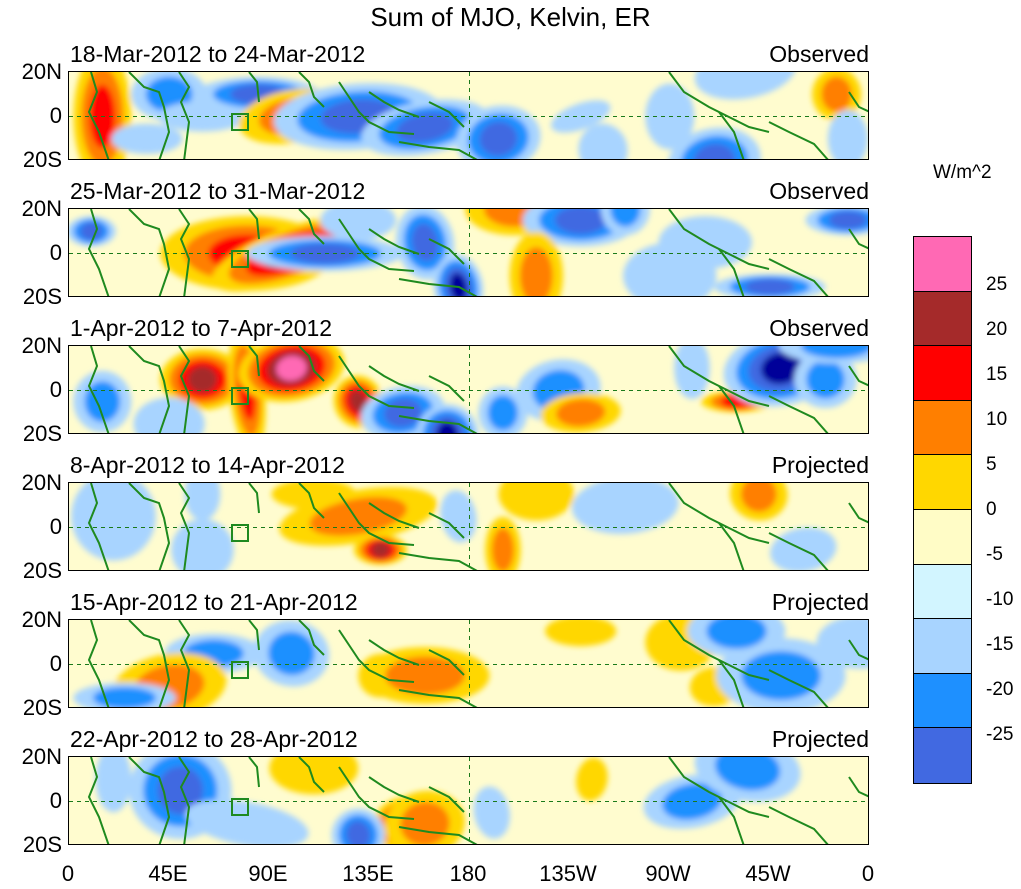 Image resolution: width=1021 pixels, height=889 pixels. What do you see at coordinates (218, 191) in the screenshot?
I see `panel-date-range: 25-Mar-2012 to 31-Mar-2012` at bounding box center [218, 191].